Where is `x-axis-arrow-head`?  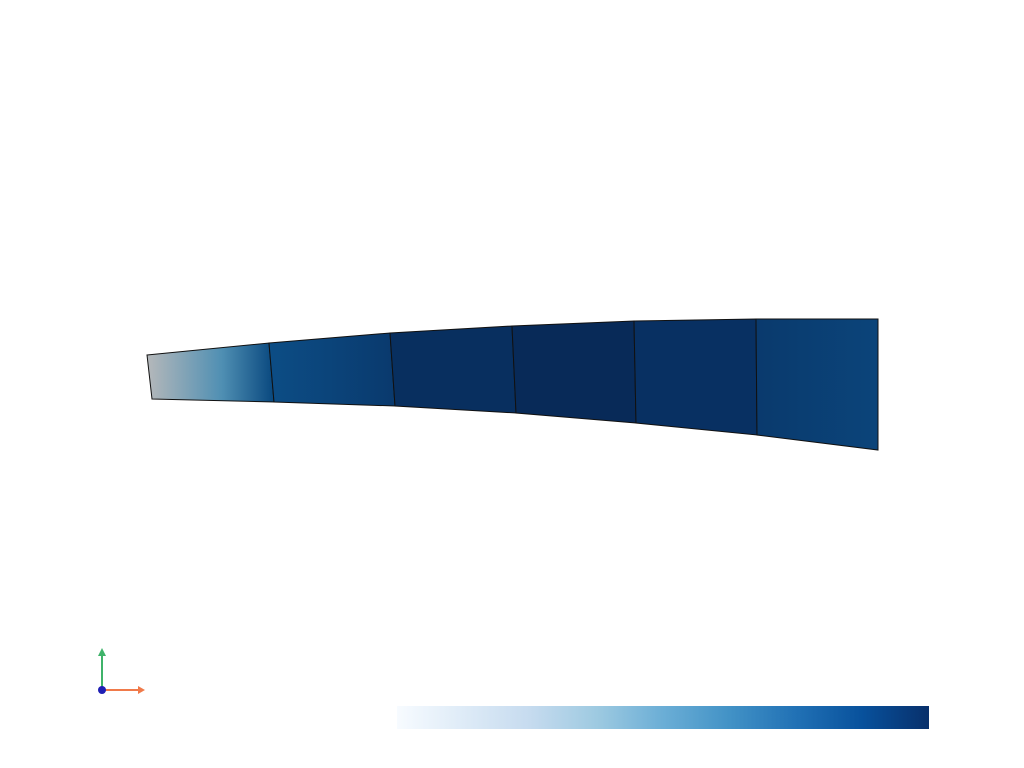 x-axis-arrow-head is located at coordinates (141, 690).